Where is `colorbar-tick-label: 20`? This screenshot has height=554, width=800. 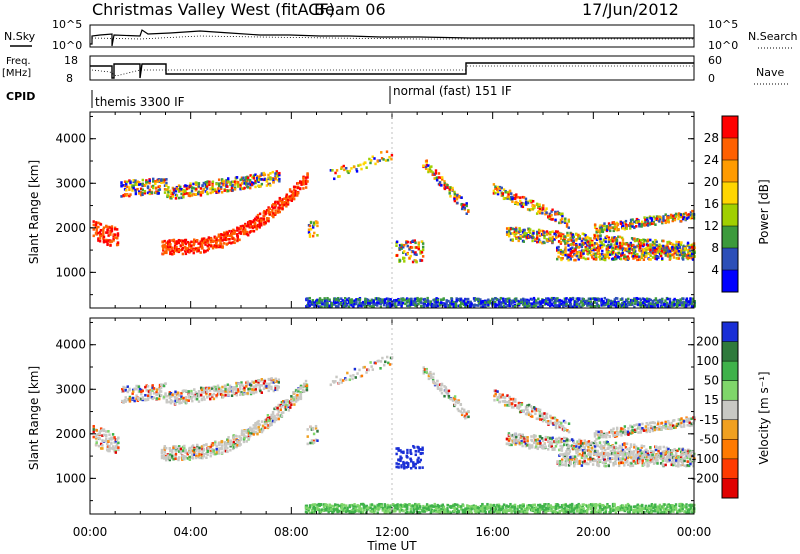
colorbar-tick-label: 20 is located at coordinates (711, 182).